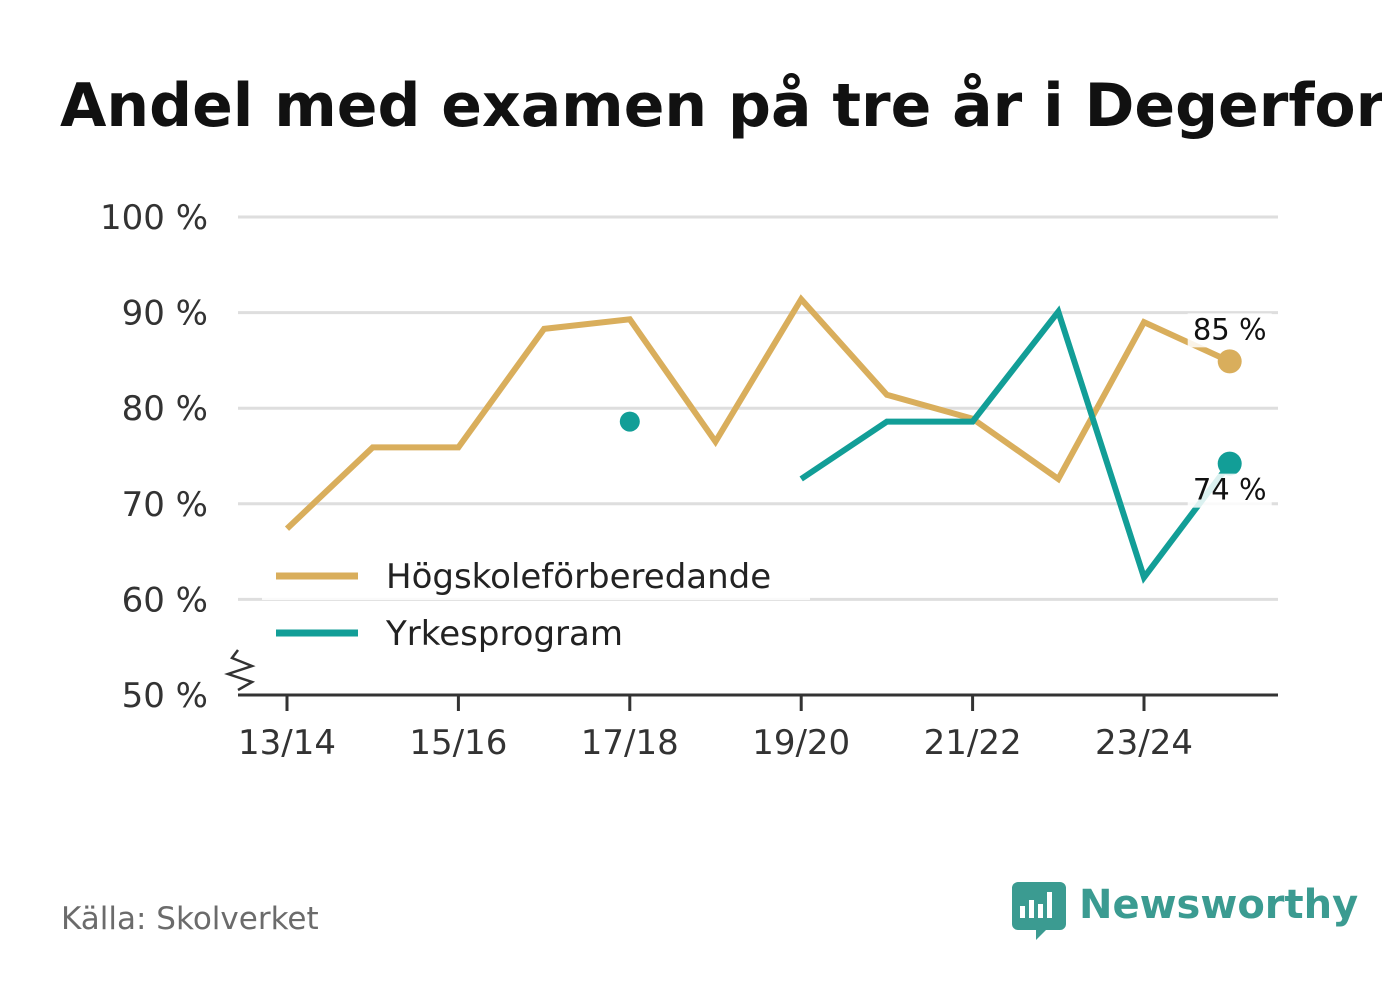 The height and width of the screenshot is (999, 1382). I want to click on x-tick-label: 21/22, so click(973, 743).